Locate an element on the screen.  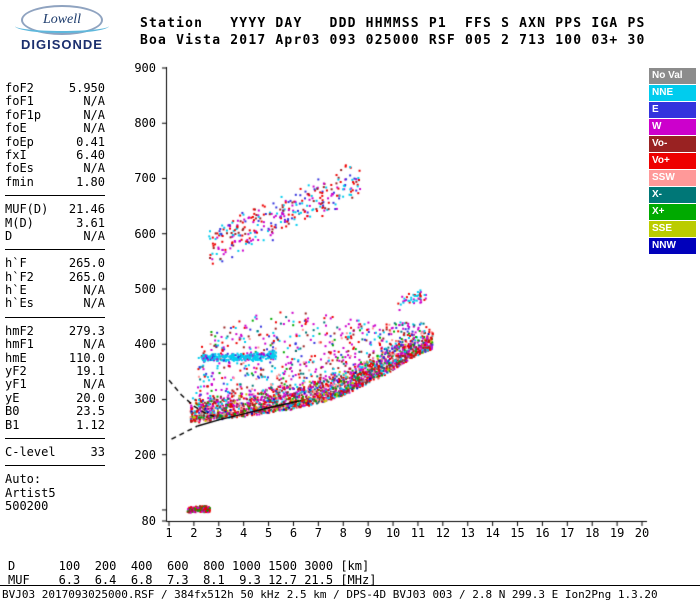
param-value: 110.0 is located at coordinates (86, 357).